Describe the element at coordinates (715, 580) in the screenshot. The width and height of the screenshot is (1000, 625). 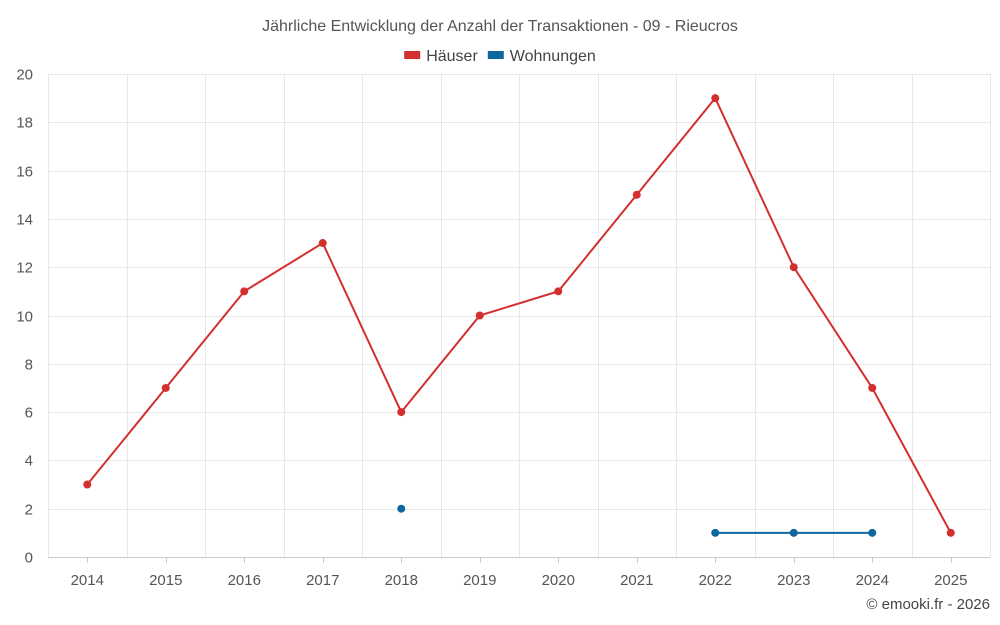
I see `x-tick-label: 2022` at that location.